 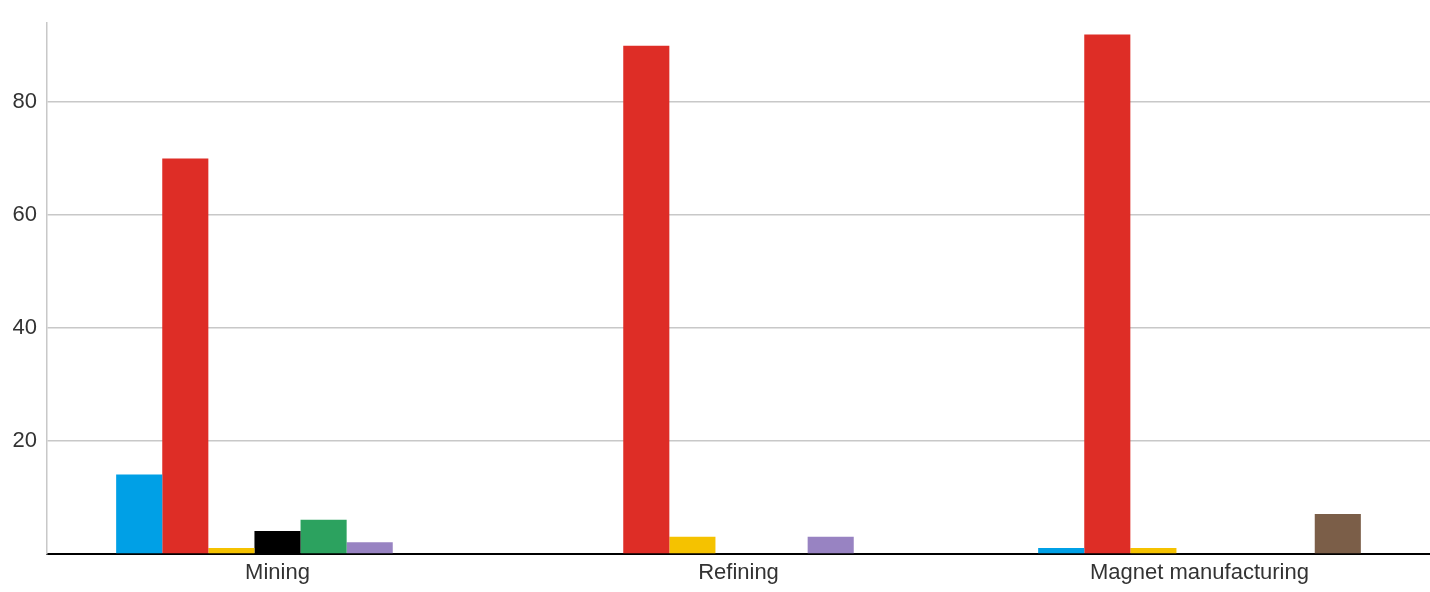 I want to click on x-tick-label: Mining, so click(x=277, y=571).